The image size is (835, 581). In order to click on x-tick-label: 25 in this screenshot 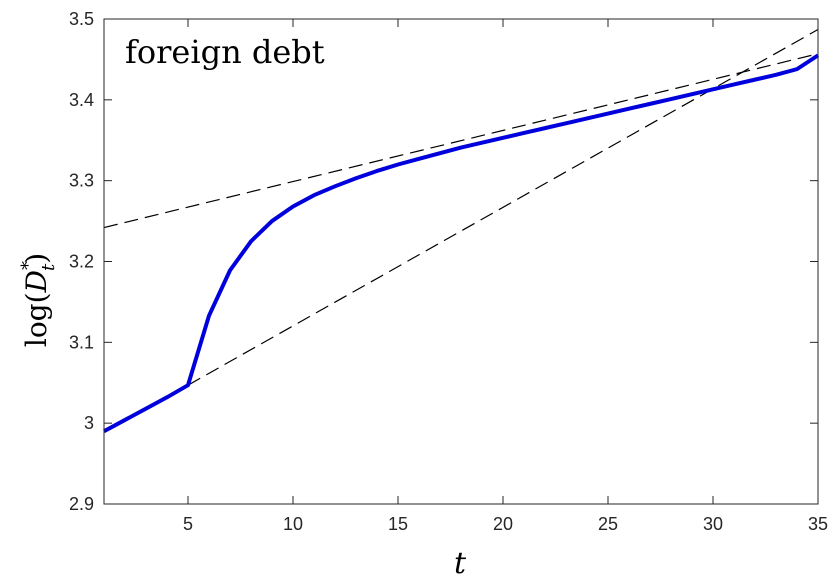, I will do `click(608, 524)`.